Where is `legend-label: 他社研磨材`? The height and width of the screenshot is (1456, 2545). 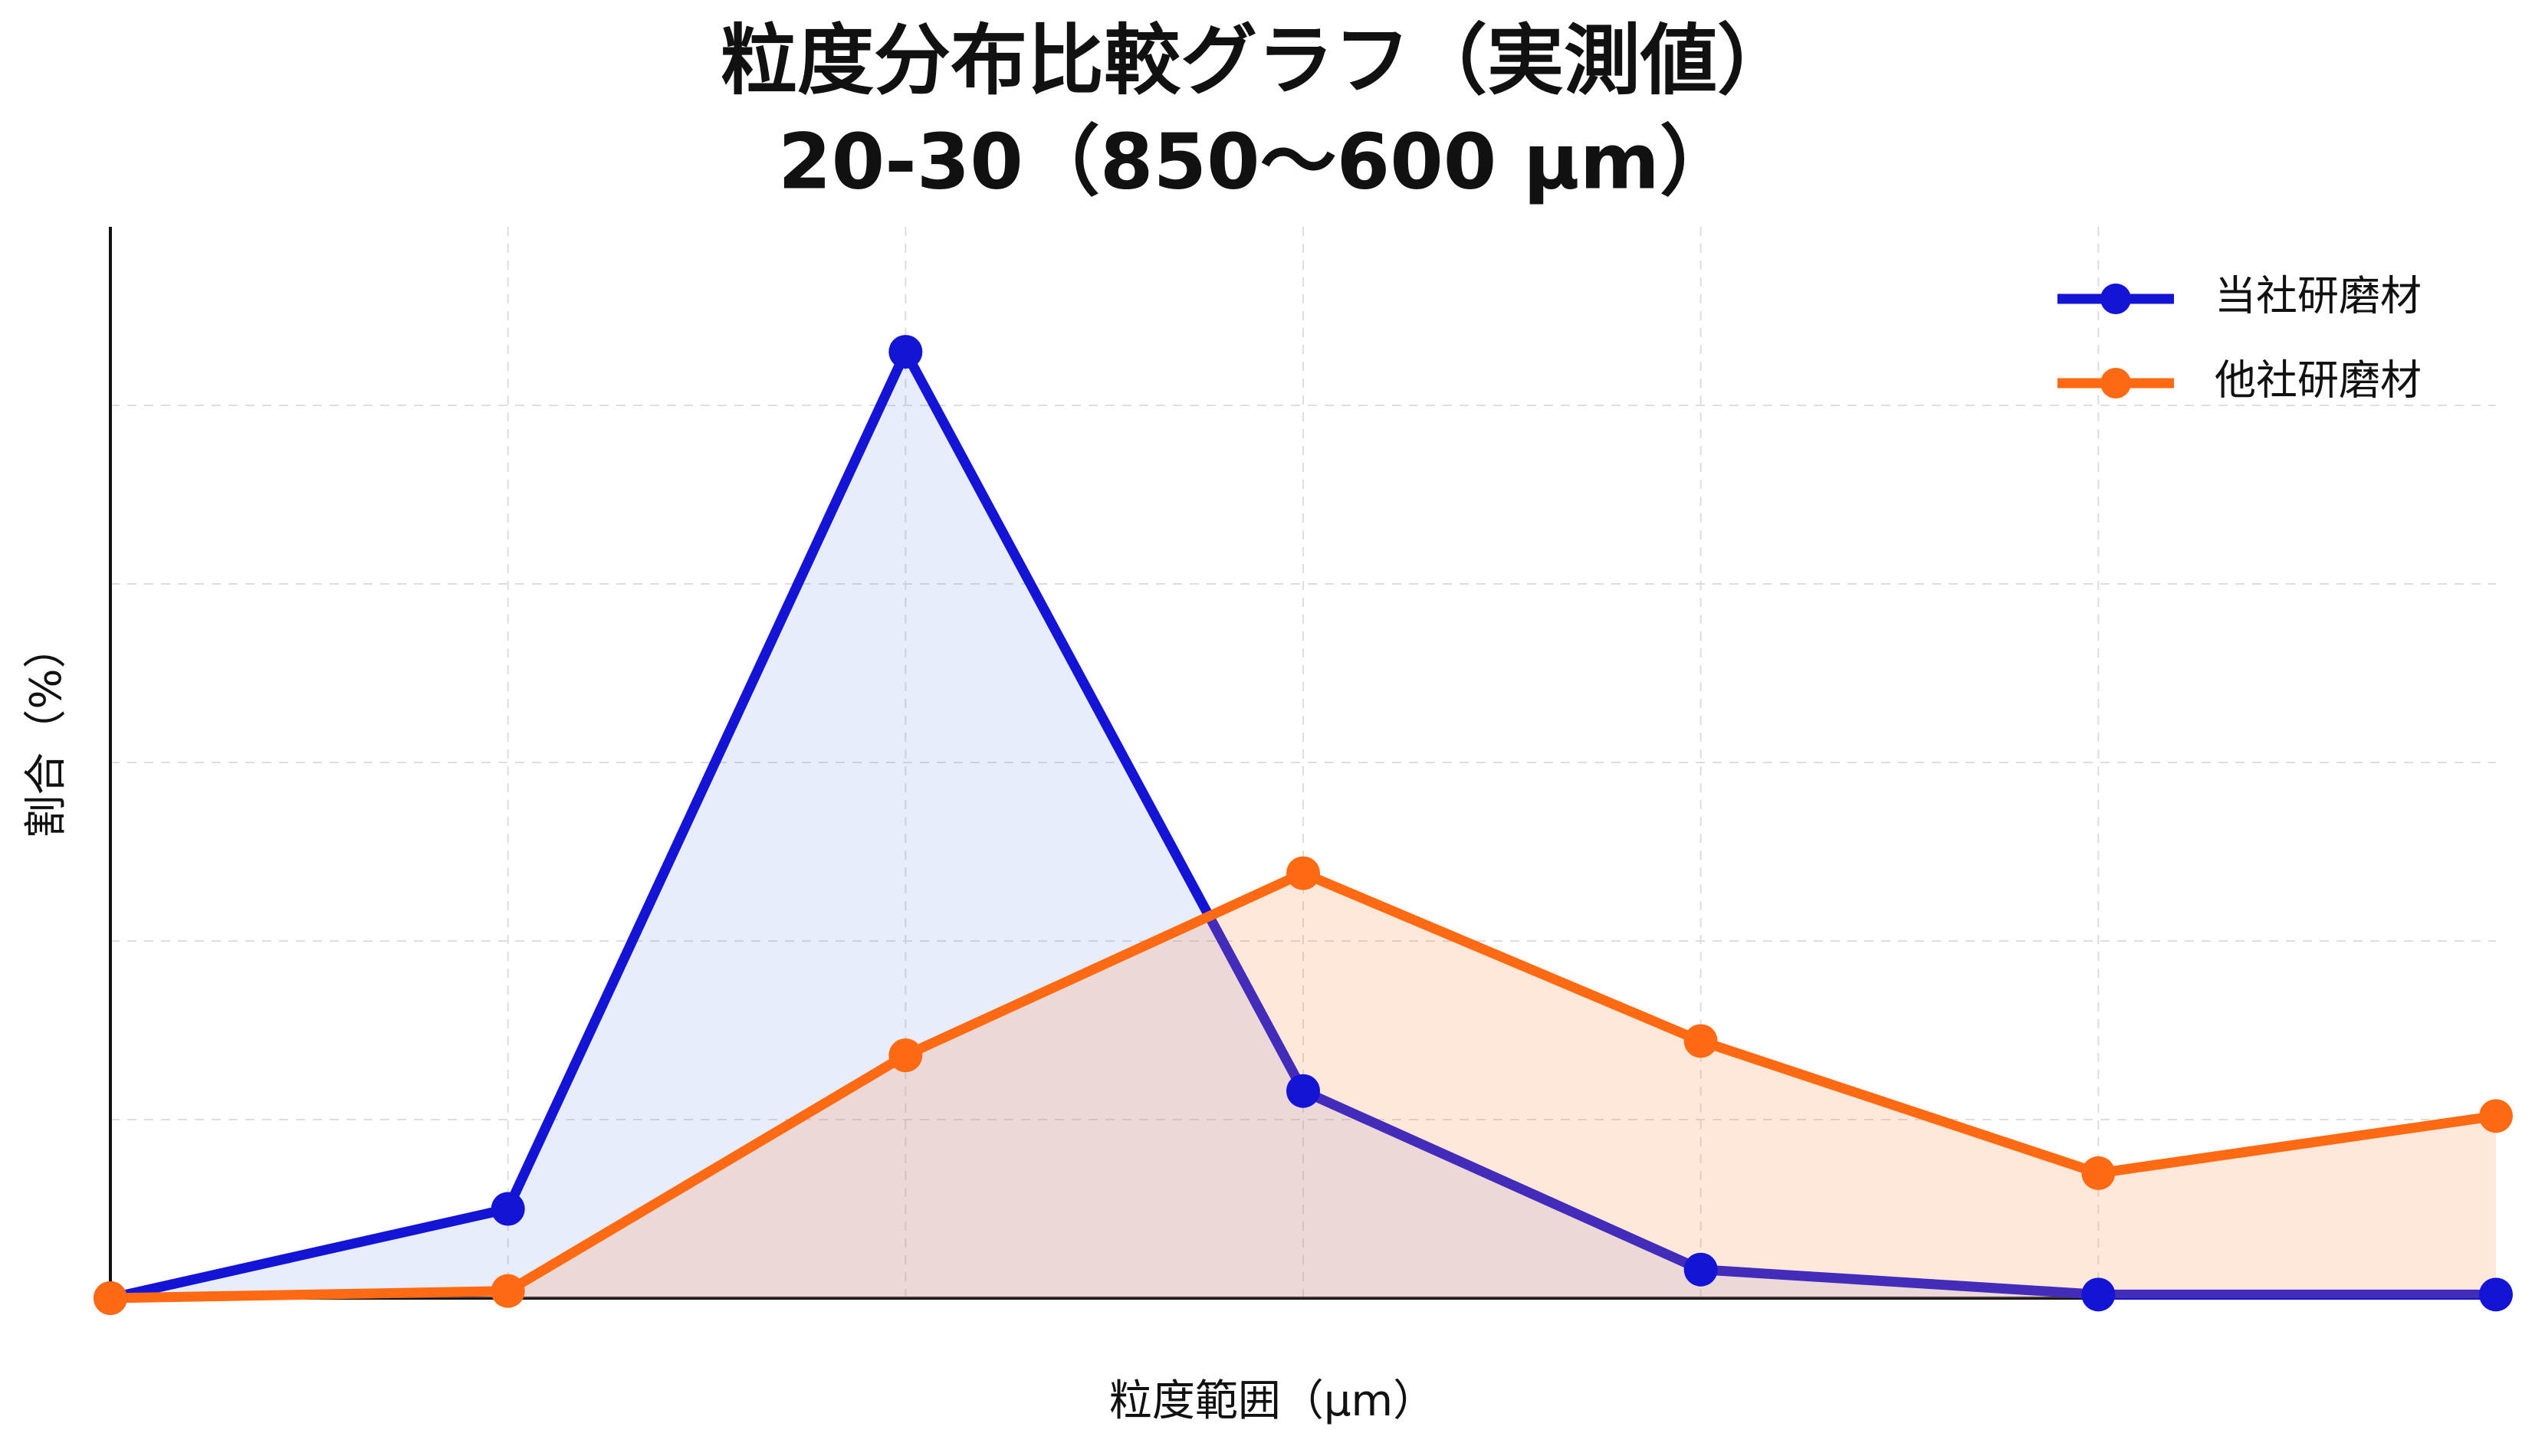
legend-label: 他社研磨材 is located at coordinates (2318, 380).